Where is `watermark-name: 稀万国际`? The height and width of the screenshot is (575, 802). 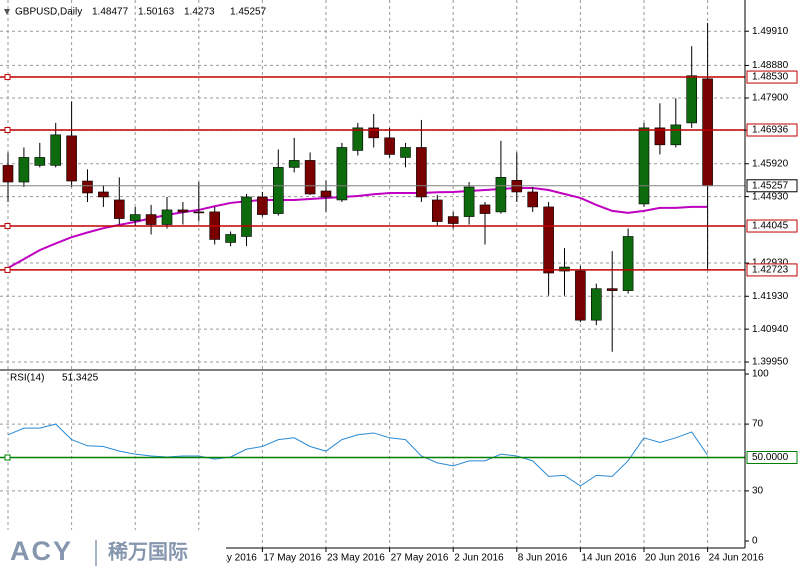 watermark-name: 稀万国际 is located at coordinates (148, 551).